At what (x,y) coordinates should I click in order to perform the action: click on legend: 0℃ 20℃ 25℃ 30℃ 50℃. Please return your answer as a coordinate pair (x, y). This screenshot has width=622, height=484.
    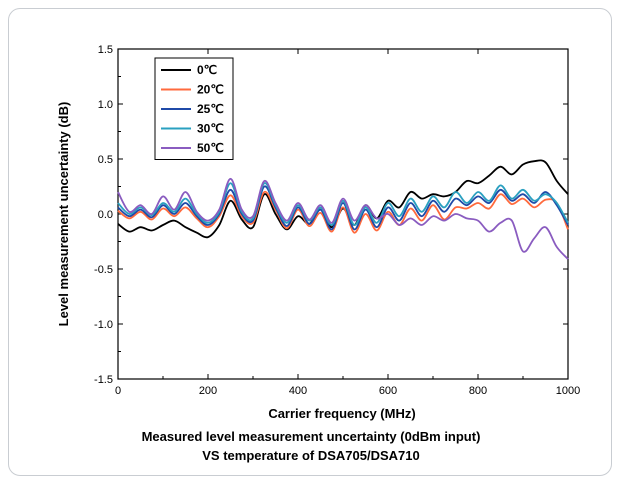
    Looking at the image, I should click on (194, 108).